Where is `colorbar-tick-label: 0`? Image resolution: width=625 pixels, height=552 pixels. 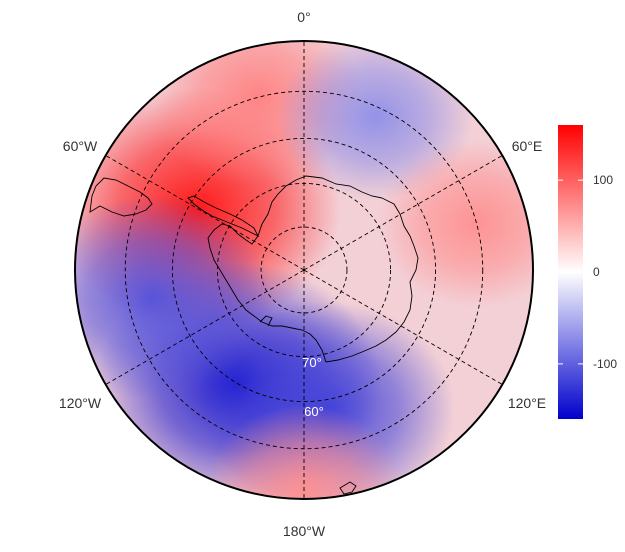
colorbar-tick-label: 0 is located at coordinates (596, 272).